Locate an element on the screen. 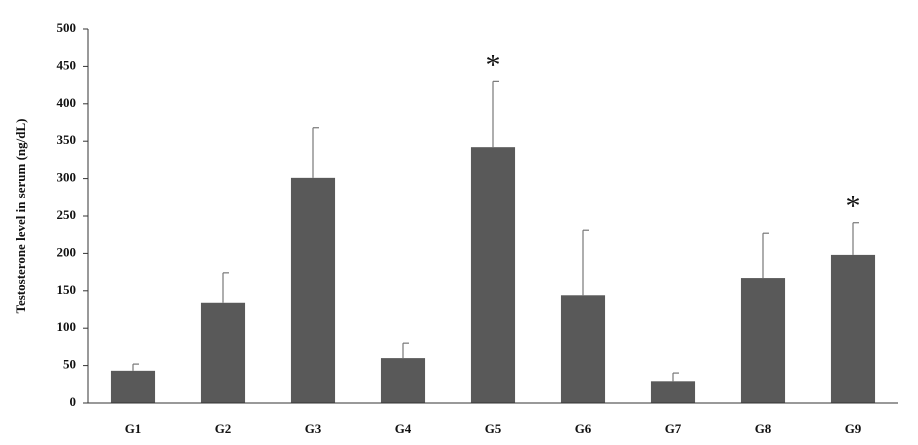 The width and height of the screenshot is (918, 445). y-tick-label: 250 is located at coordinates (67, 214).